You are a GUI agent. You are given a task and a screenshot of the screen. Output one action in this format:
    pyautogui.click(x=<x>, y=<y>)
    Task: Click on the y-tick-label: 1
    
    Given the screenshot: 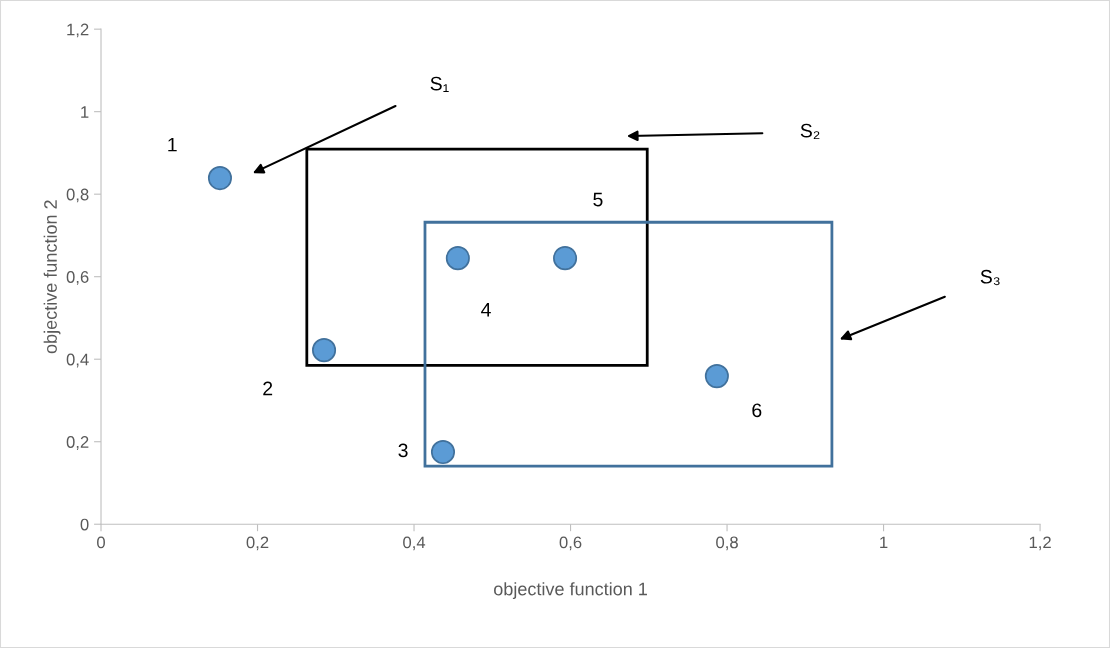 What is the action you would take?
    pyautogui.click(x=85, y=112)
    